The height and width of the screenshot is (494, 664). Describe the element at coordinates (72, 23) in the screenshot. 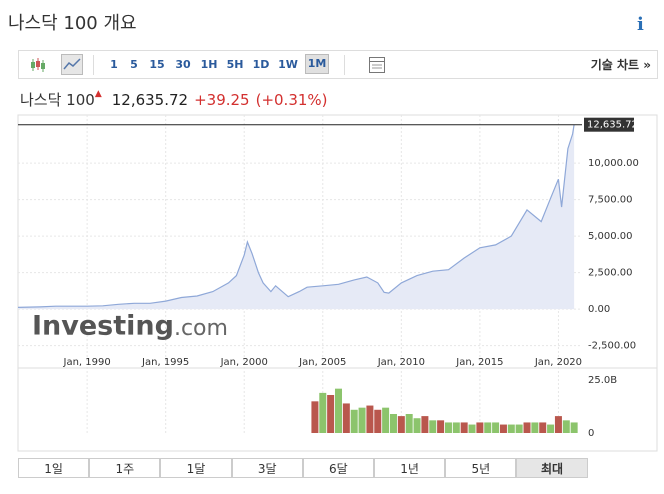

I see `page-title: 나스닥 100 개요` at that location.